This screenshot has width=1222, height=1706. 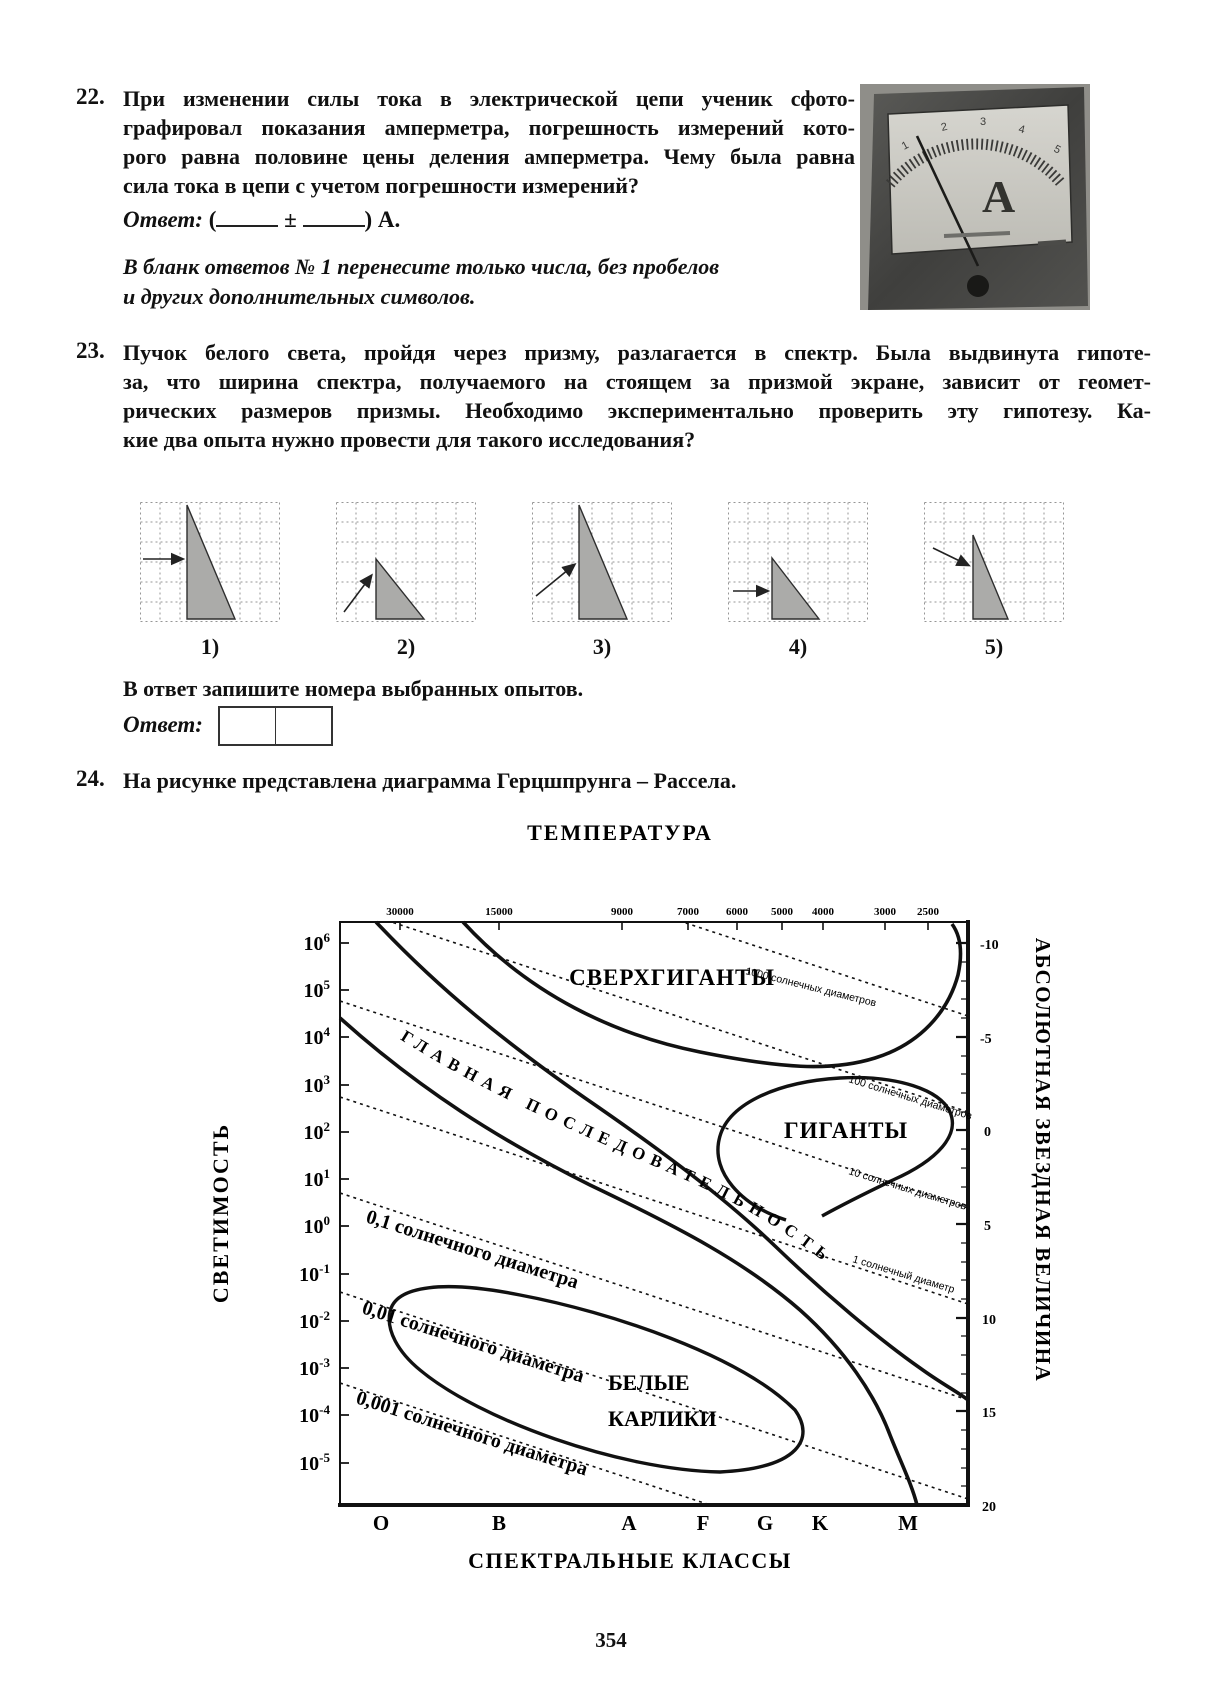 I want to click on iso-label-100d: 100 солнечных диаметров, so click(x=910, y=1097).